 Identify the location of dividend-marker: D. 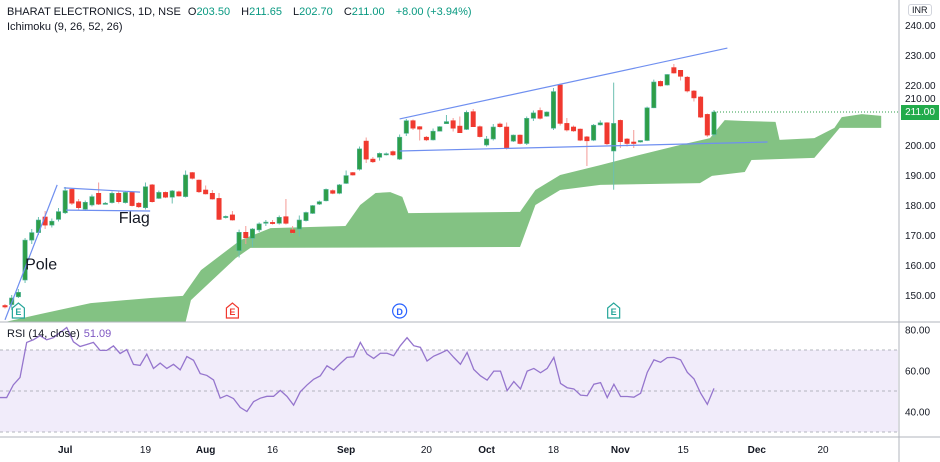
(400, 311).